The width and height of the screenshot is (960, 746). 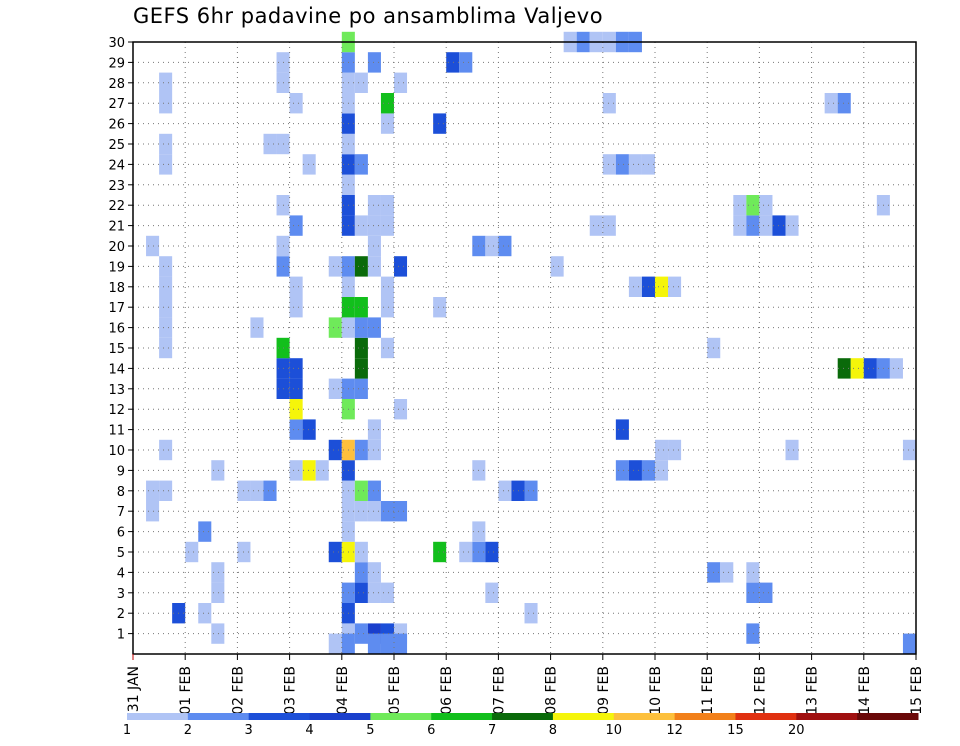 I want to click on colorbar-label: 20, so click(x=796, y=730).